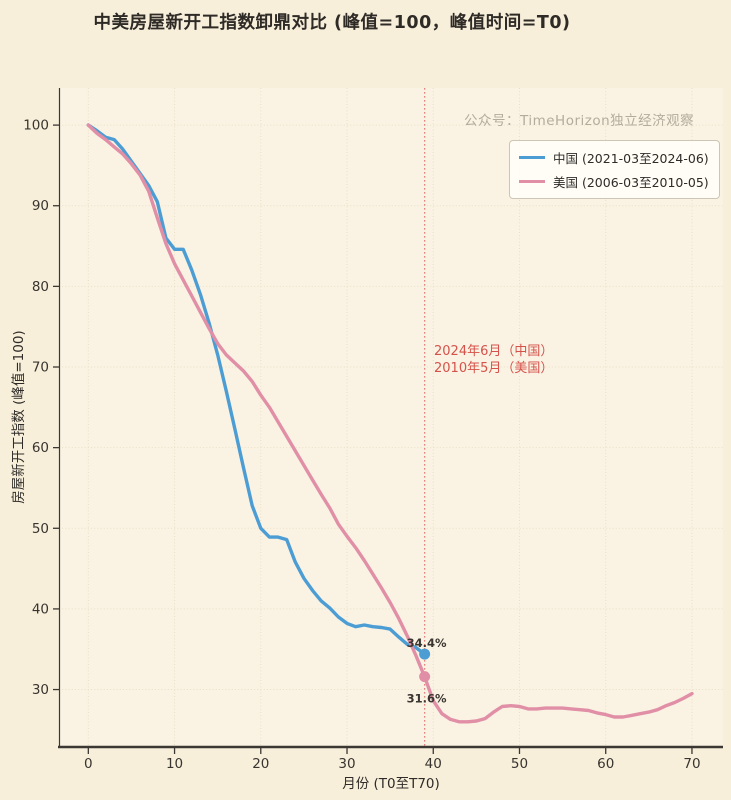  I want to click on y-tick-label: 80, so click(40, 287).